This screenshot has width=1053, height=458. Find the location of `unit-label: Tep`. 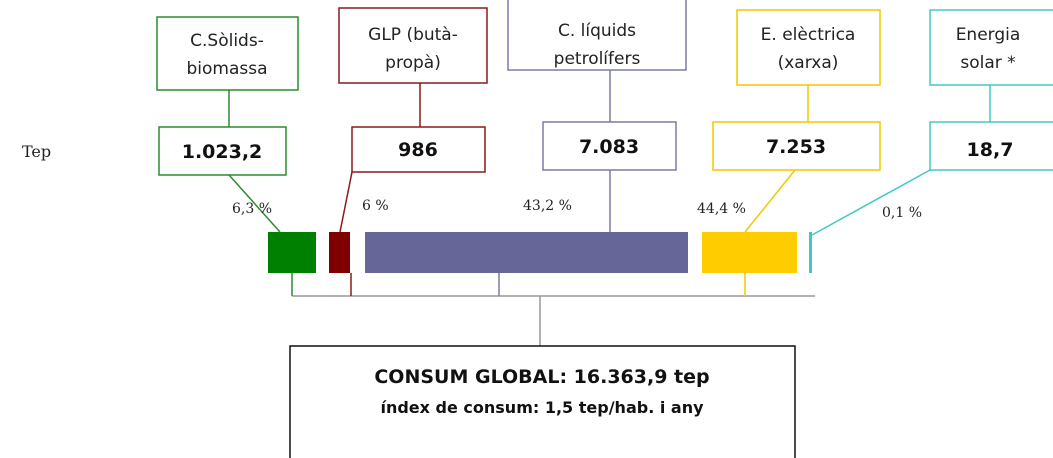

unit-label: Tep is located at coordinates (36, 151).